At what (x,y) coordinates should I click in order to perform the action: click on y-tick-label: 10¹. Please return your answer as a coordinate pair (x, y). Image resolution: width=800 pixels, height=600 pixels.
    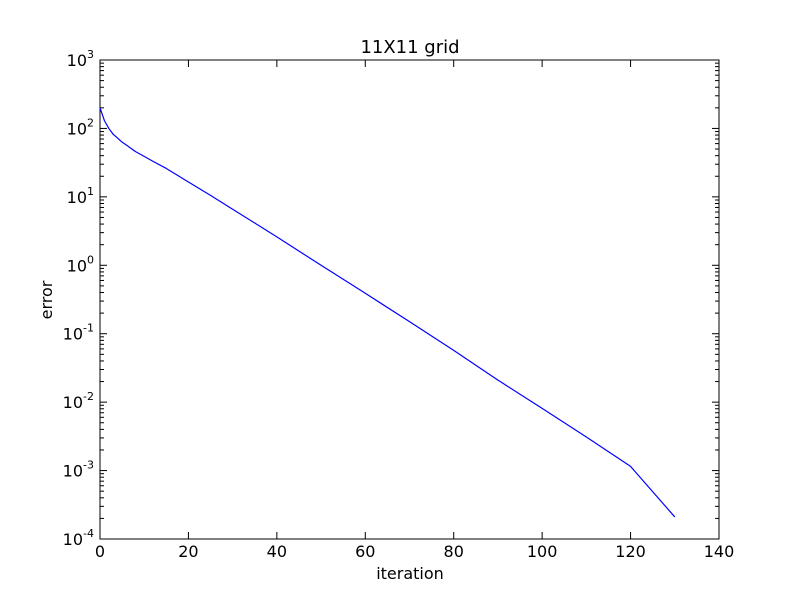
    Looking at the image, I should click on (80, 196).